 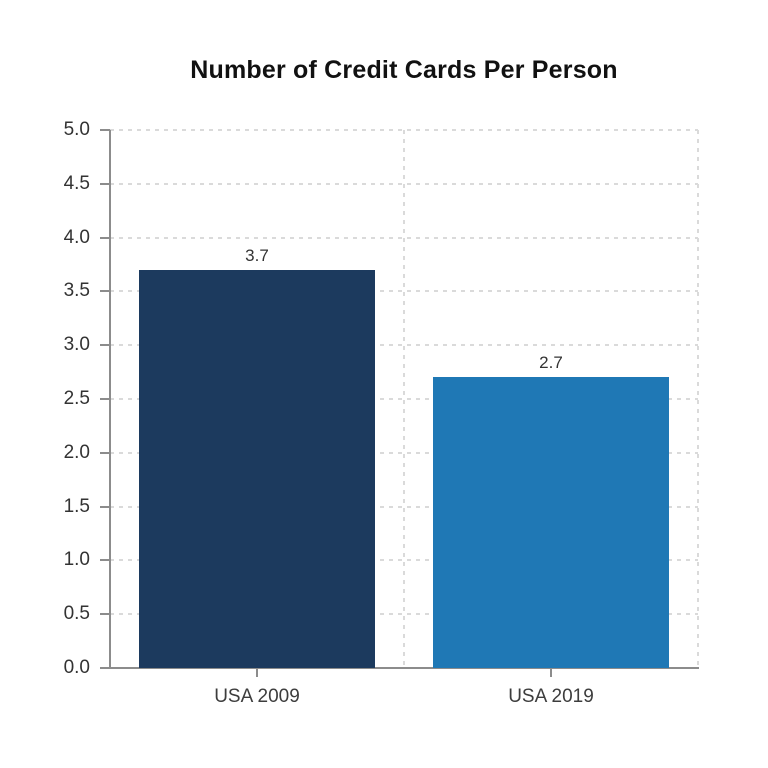 I want to click on bar, so click(x=551, y=522).